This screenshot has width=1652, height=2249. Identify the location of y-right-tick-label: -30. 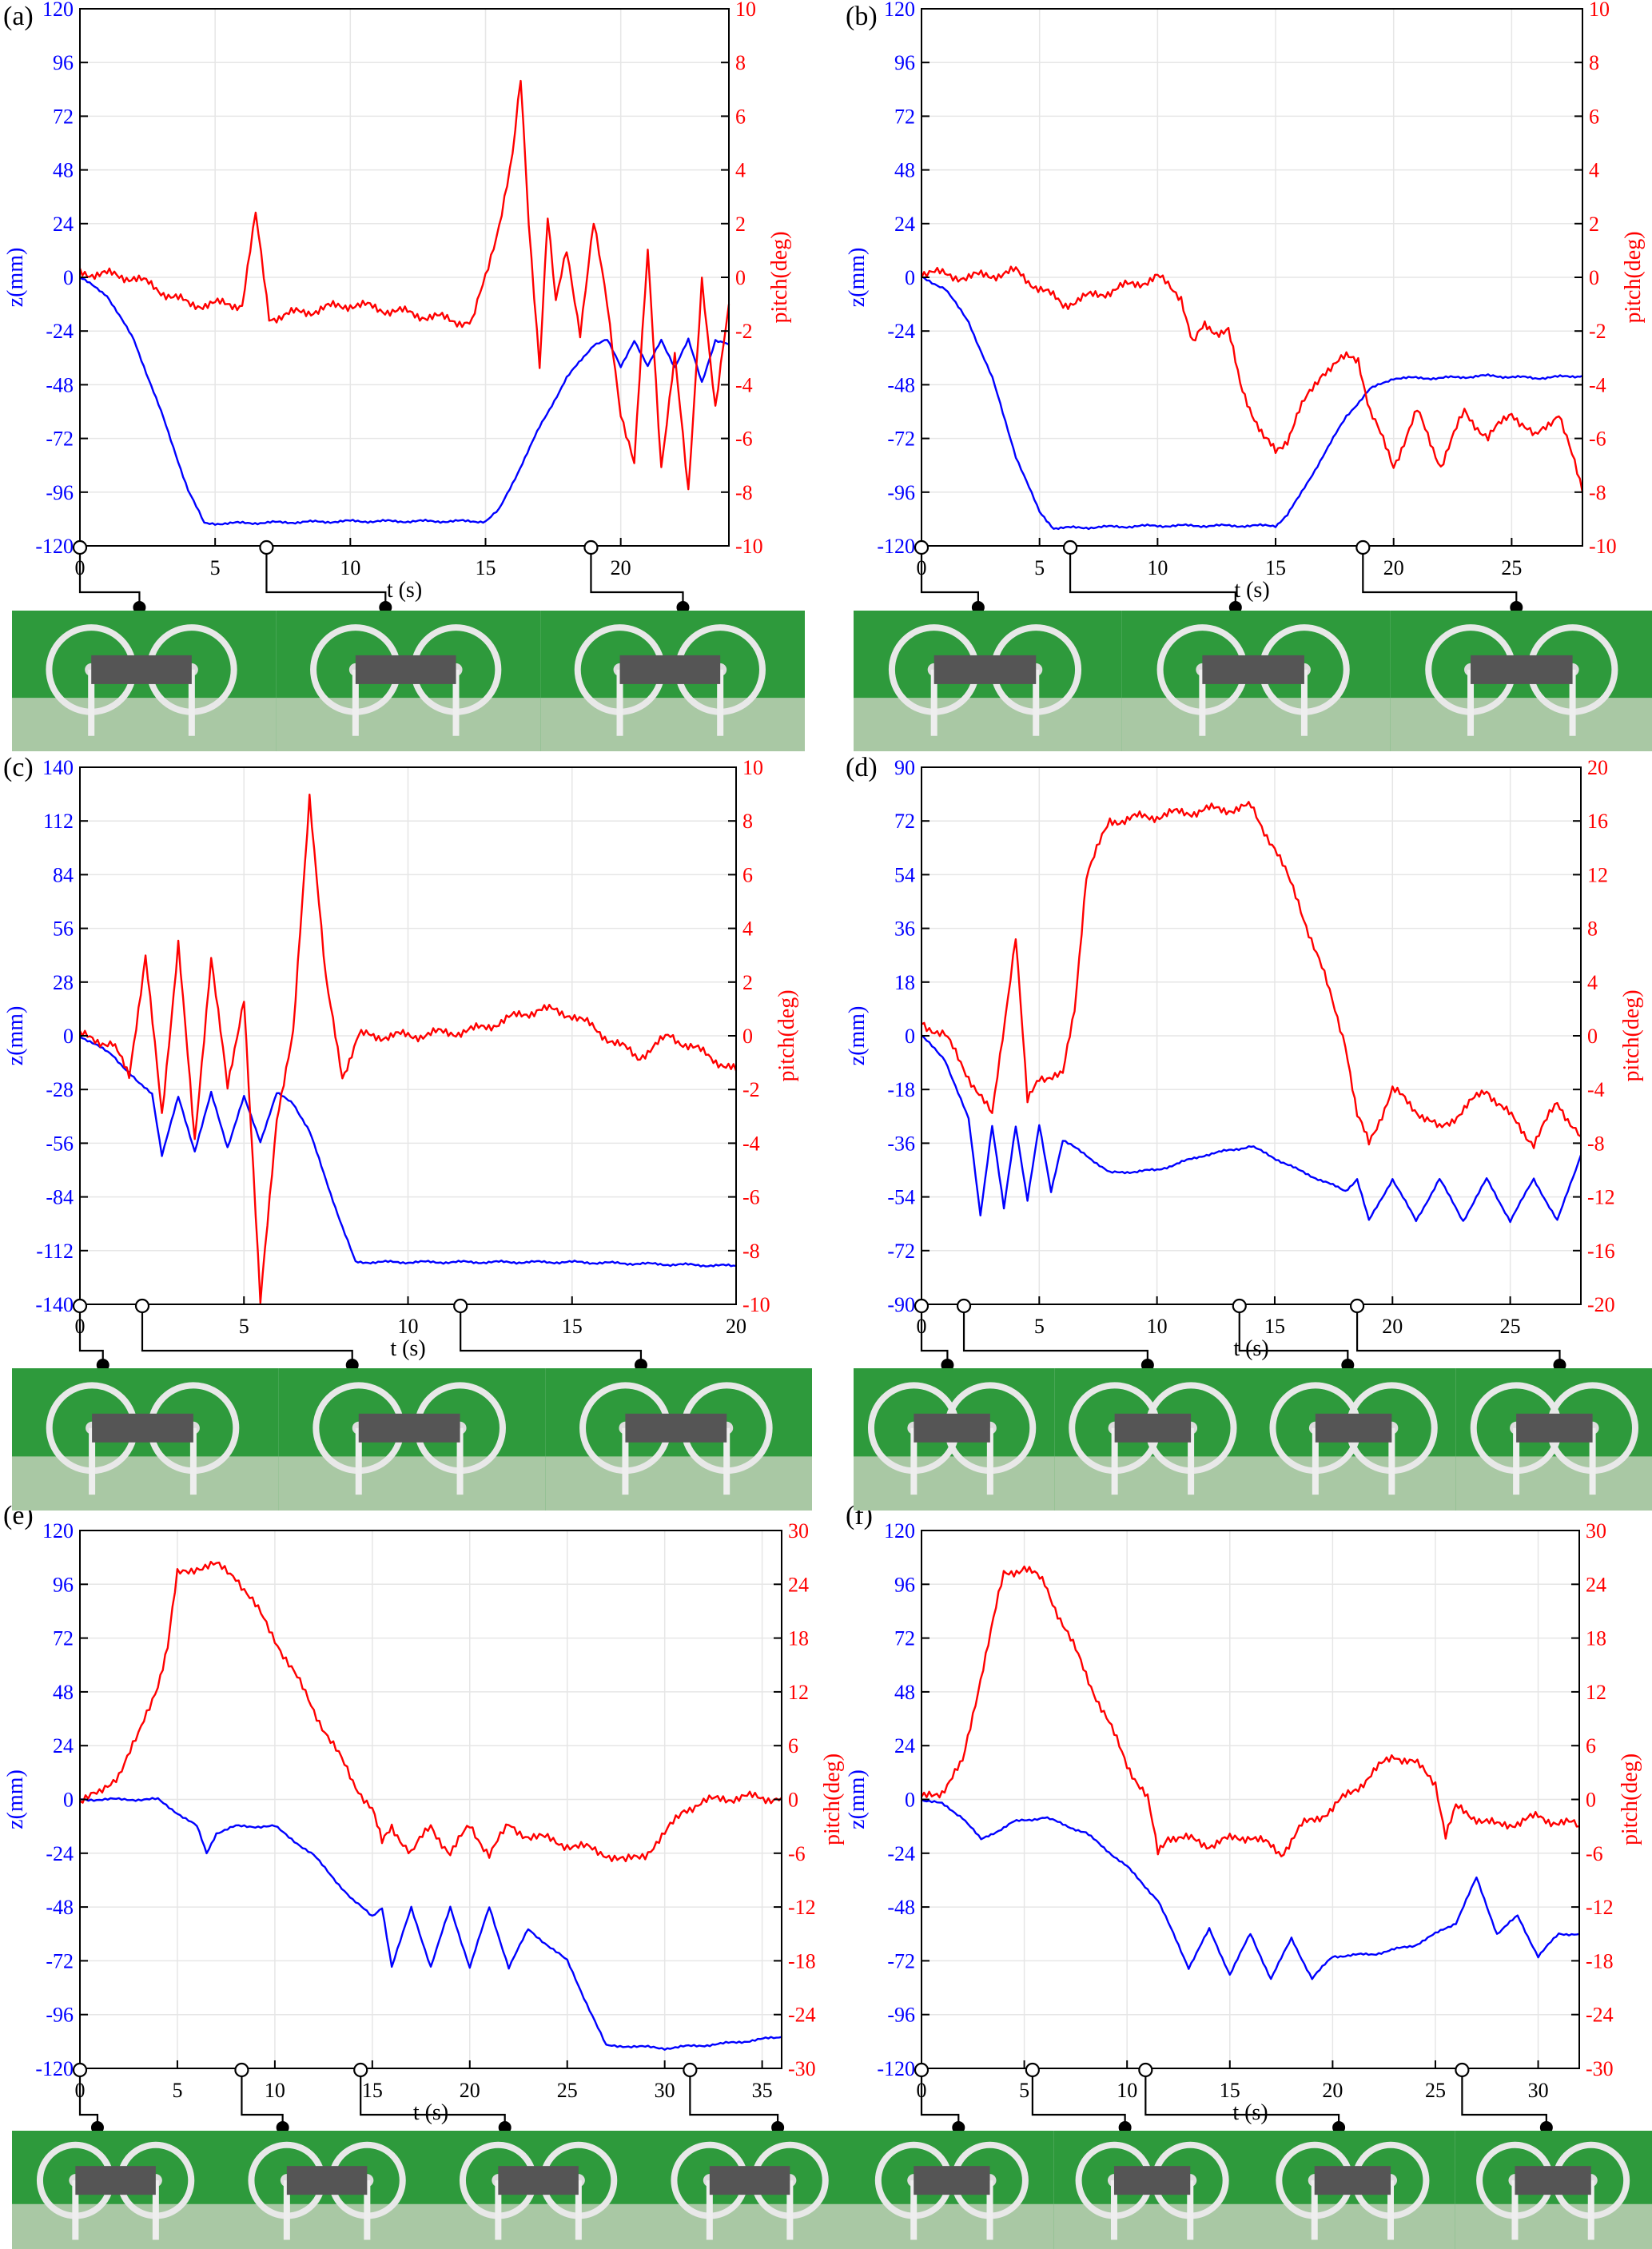
(802, 2068).